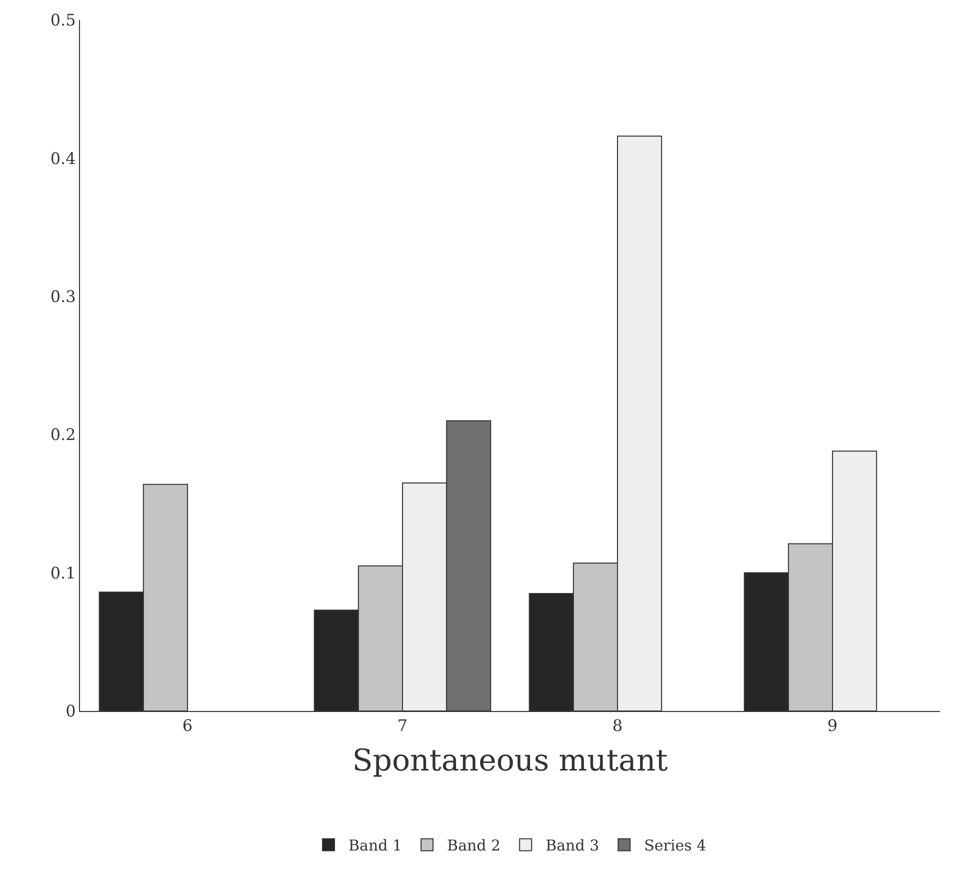  Describe the element at coordinates (510, 761) in the screenshot. I see `x-axis-title: Spontaneous mutant` at that location.